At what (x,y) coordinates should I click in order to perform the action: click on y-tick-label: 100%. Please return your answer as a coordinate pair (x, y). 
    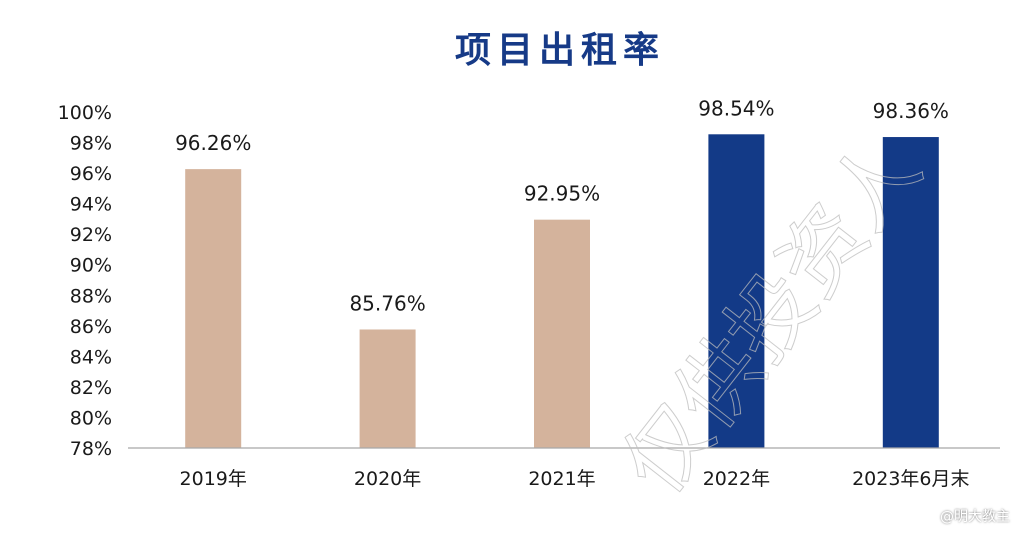
    Looking at the image, I should click on (85, 113).